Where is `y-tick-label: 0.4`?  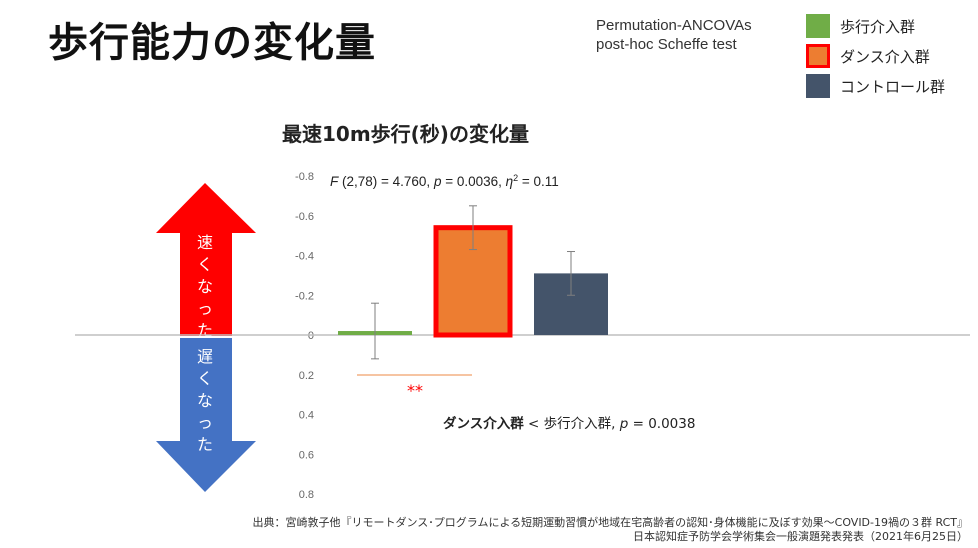 y-tick-label: 0.4 is located at coordinates (306, 416).